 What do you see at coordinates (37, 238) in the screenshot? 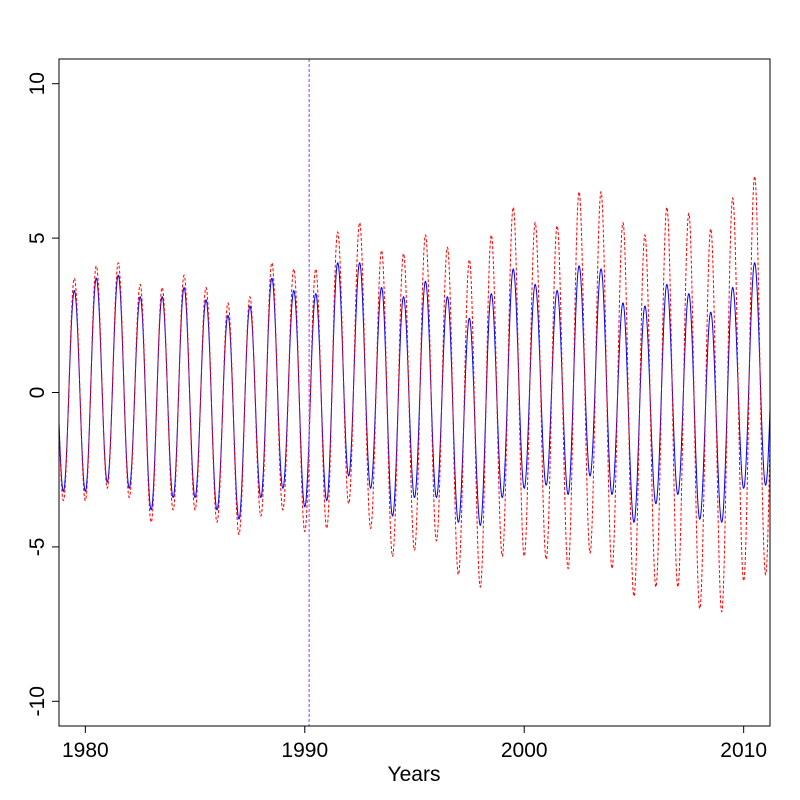
I see `y-tick-label: 5` at bounding box center [37, 238].